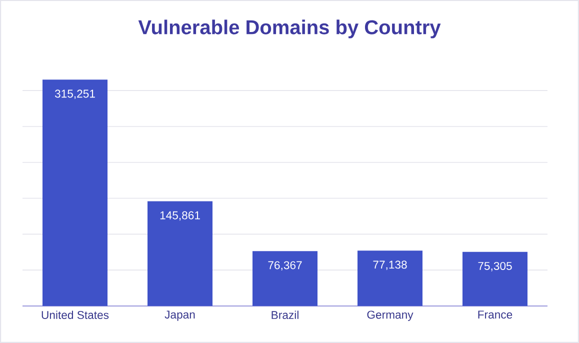 The image size is (579, 343). What do you see at coordinates (390, 315) in the screenshot?
I see `x-tick-label: Germany` at bounding box center [390, 315].